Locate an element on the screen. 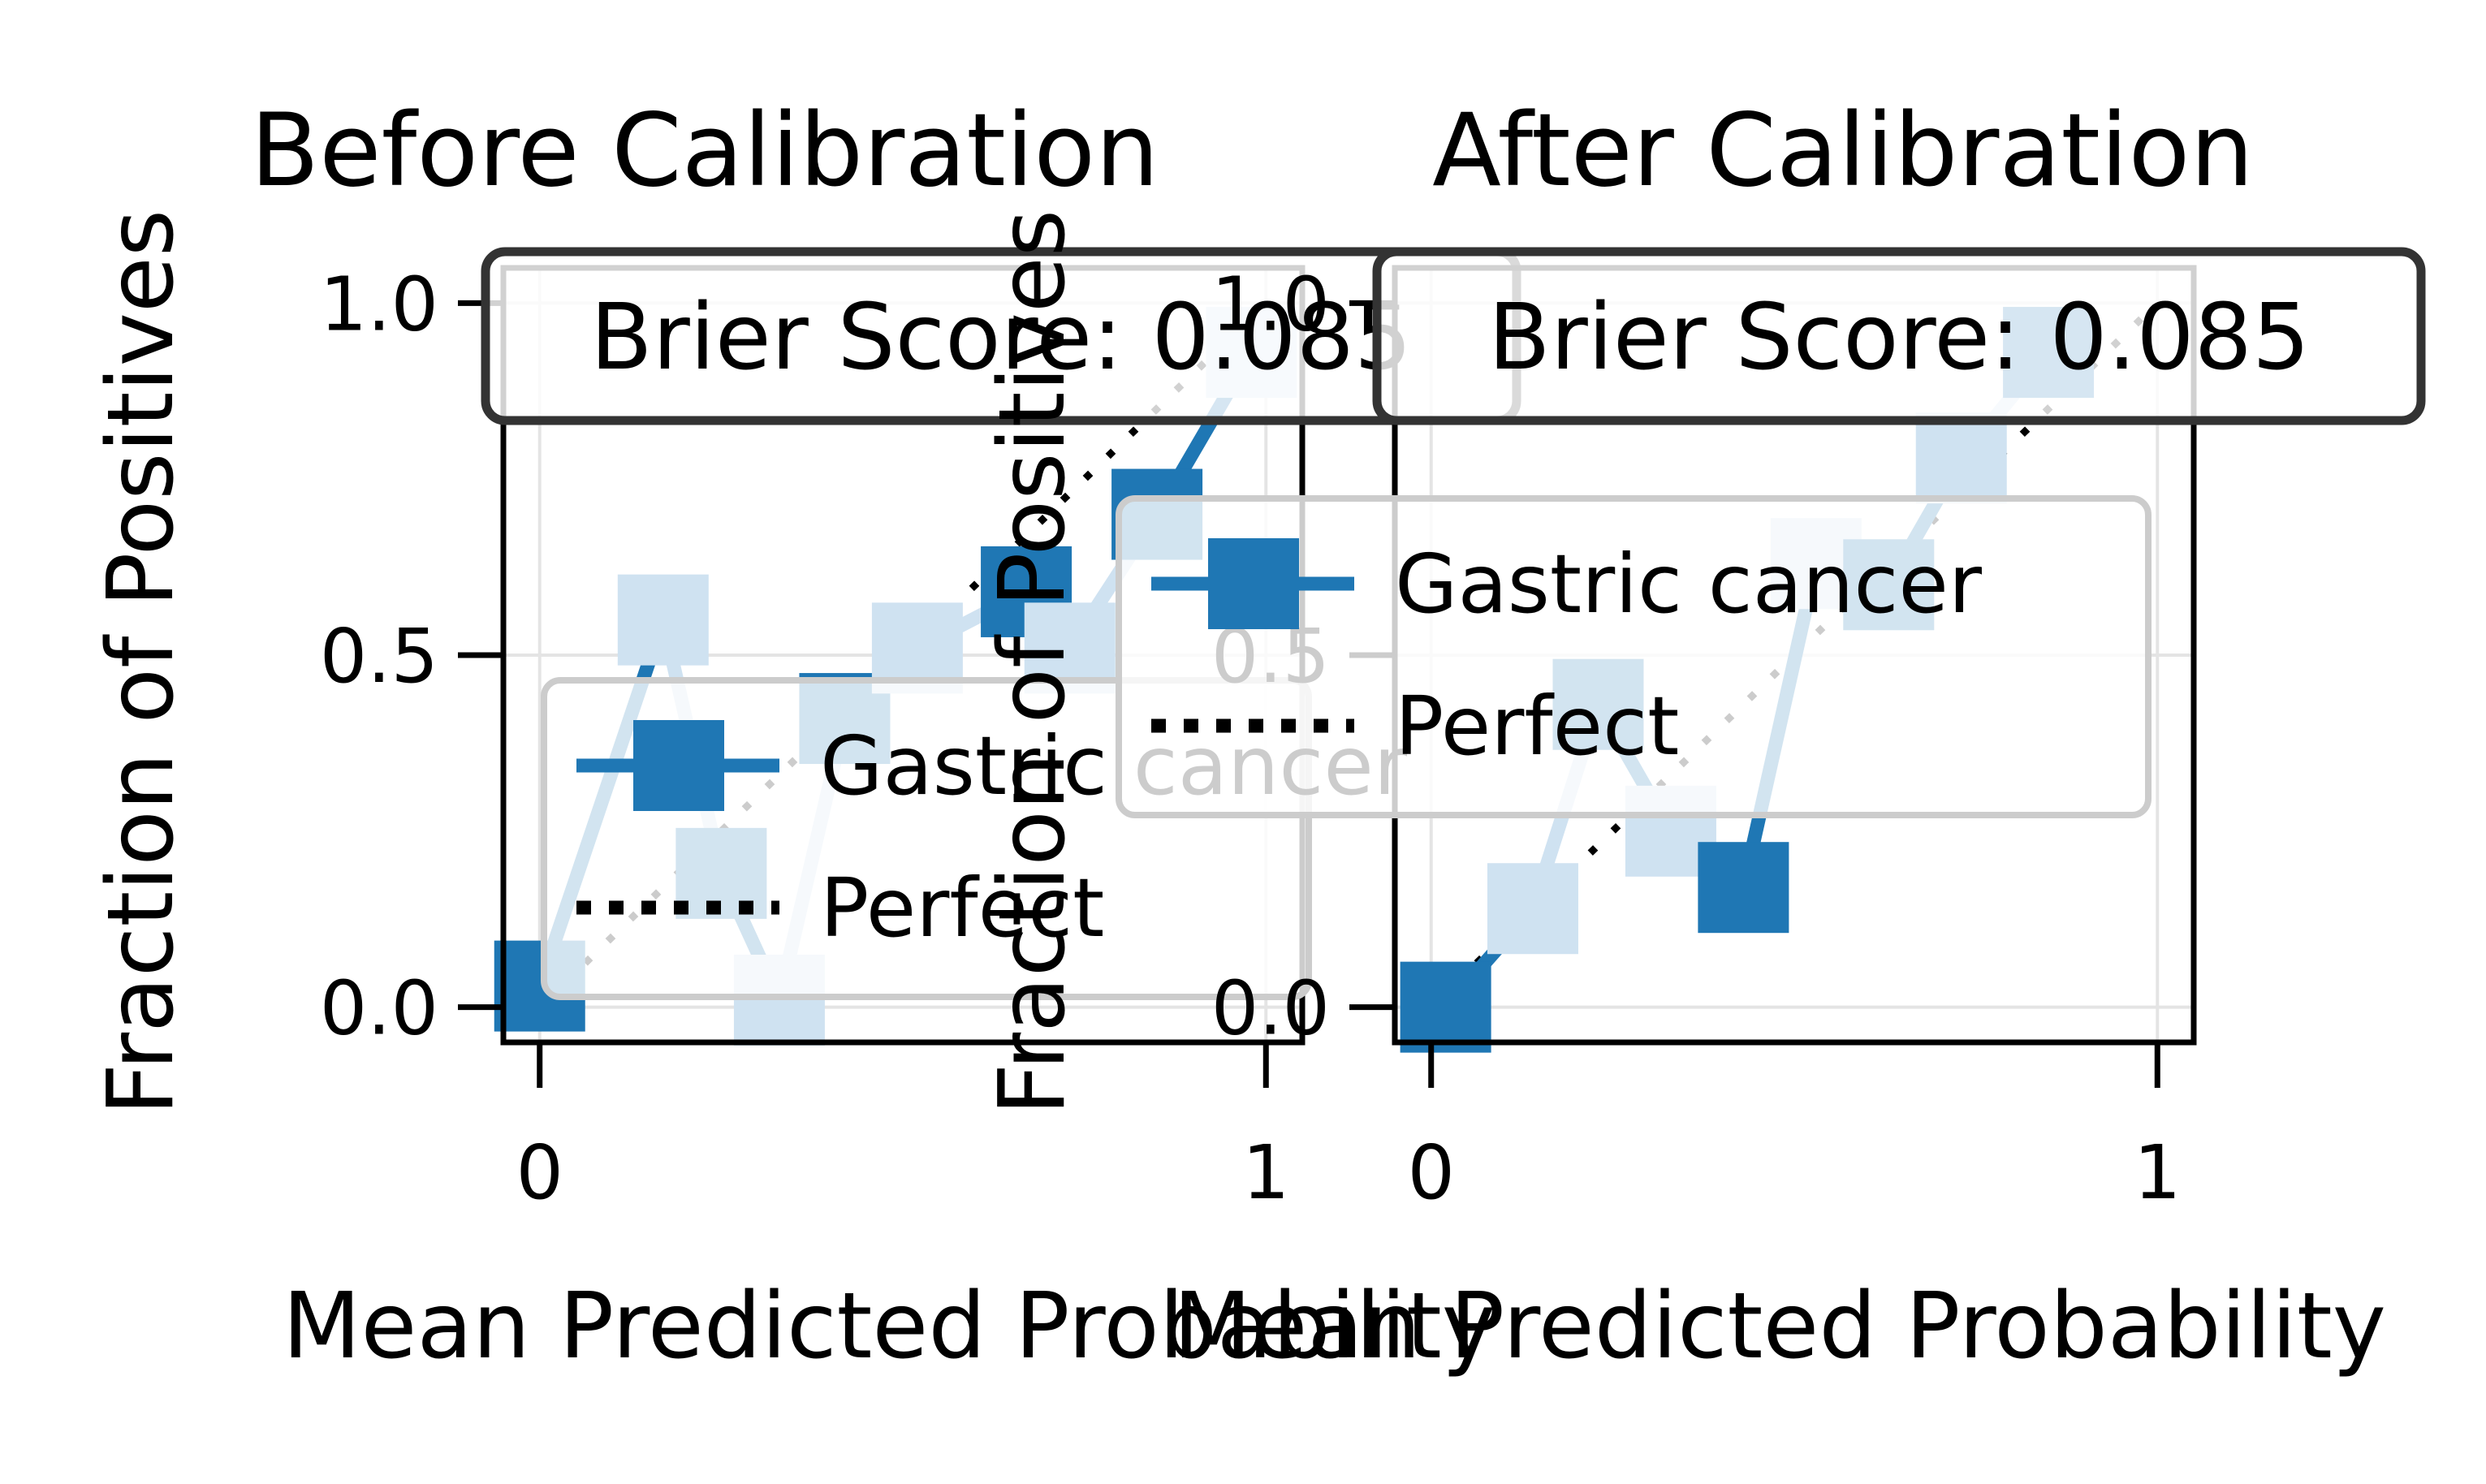 The image size is (2486, 1484). y-tick-label: 0.5 is located at coordinates (379, 656).